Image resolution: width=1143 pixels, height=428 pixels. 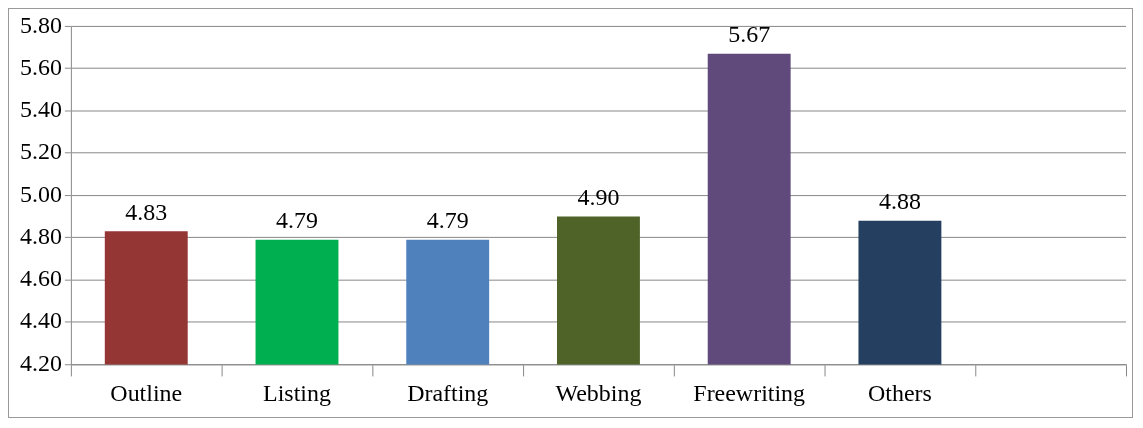 I want to click on data-label: 4.88, so click(x=899, y=201).